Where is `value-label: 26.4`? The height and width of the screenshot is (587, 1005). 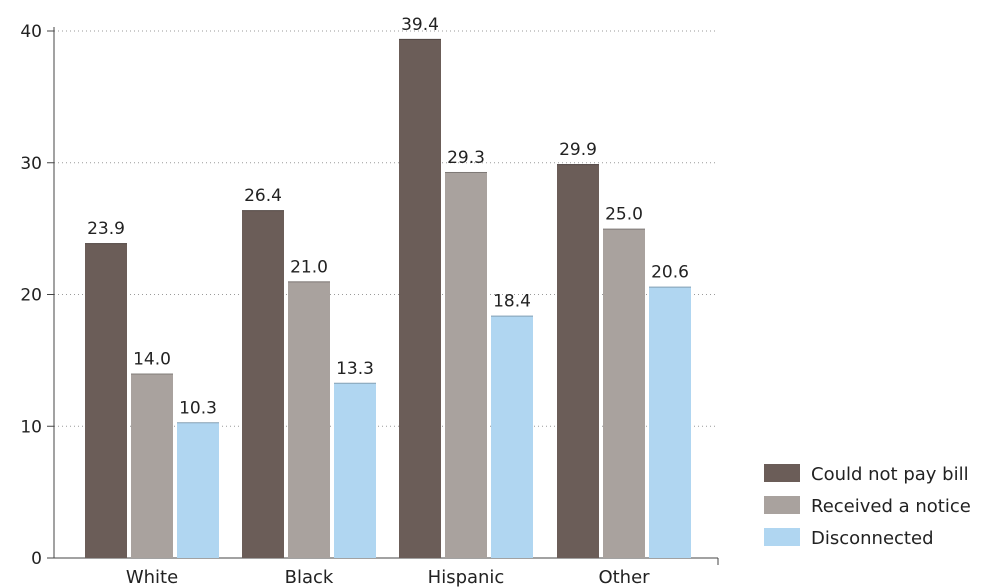
value-label: 26.4 is located at coordinates (263, 196).